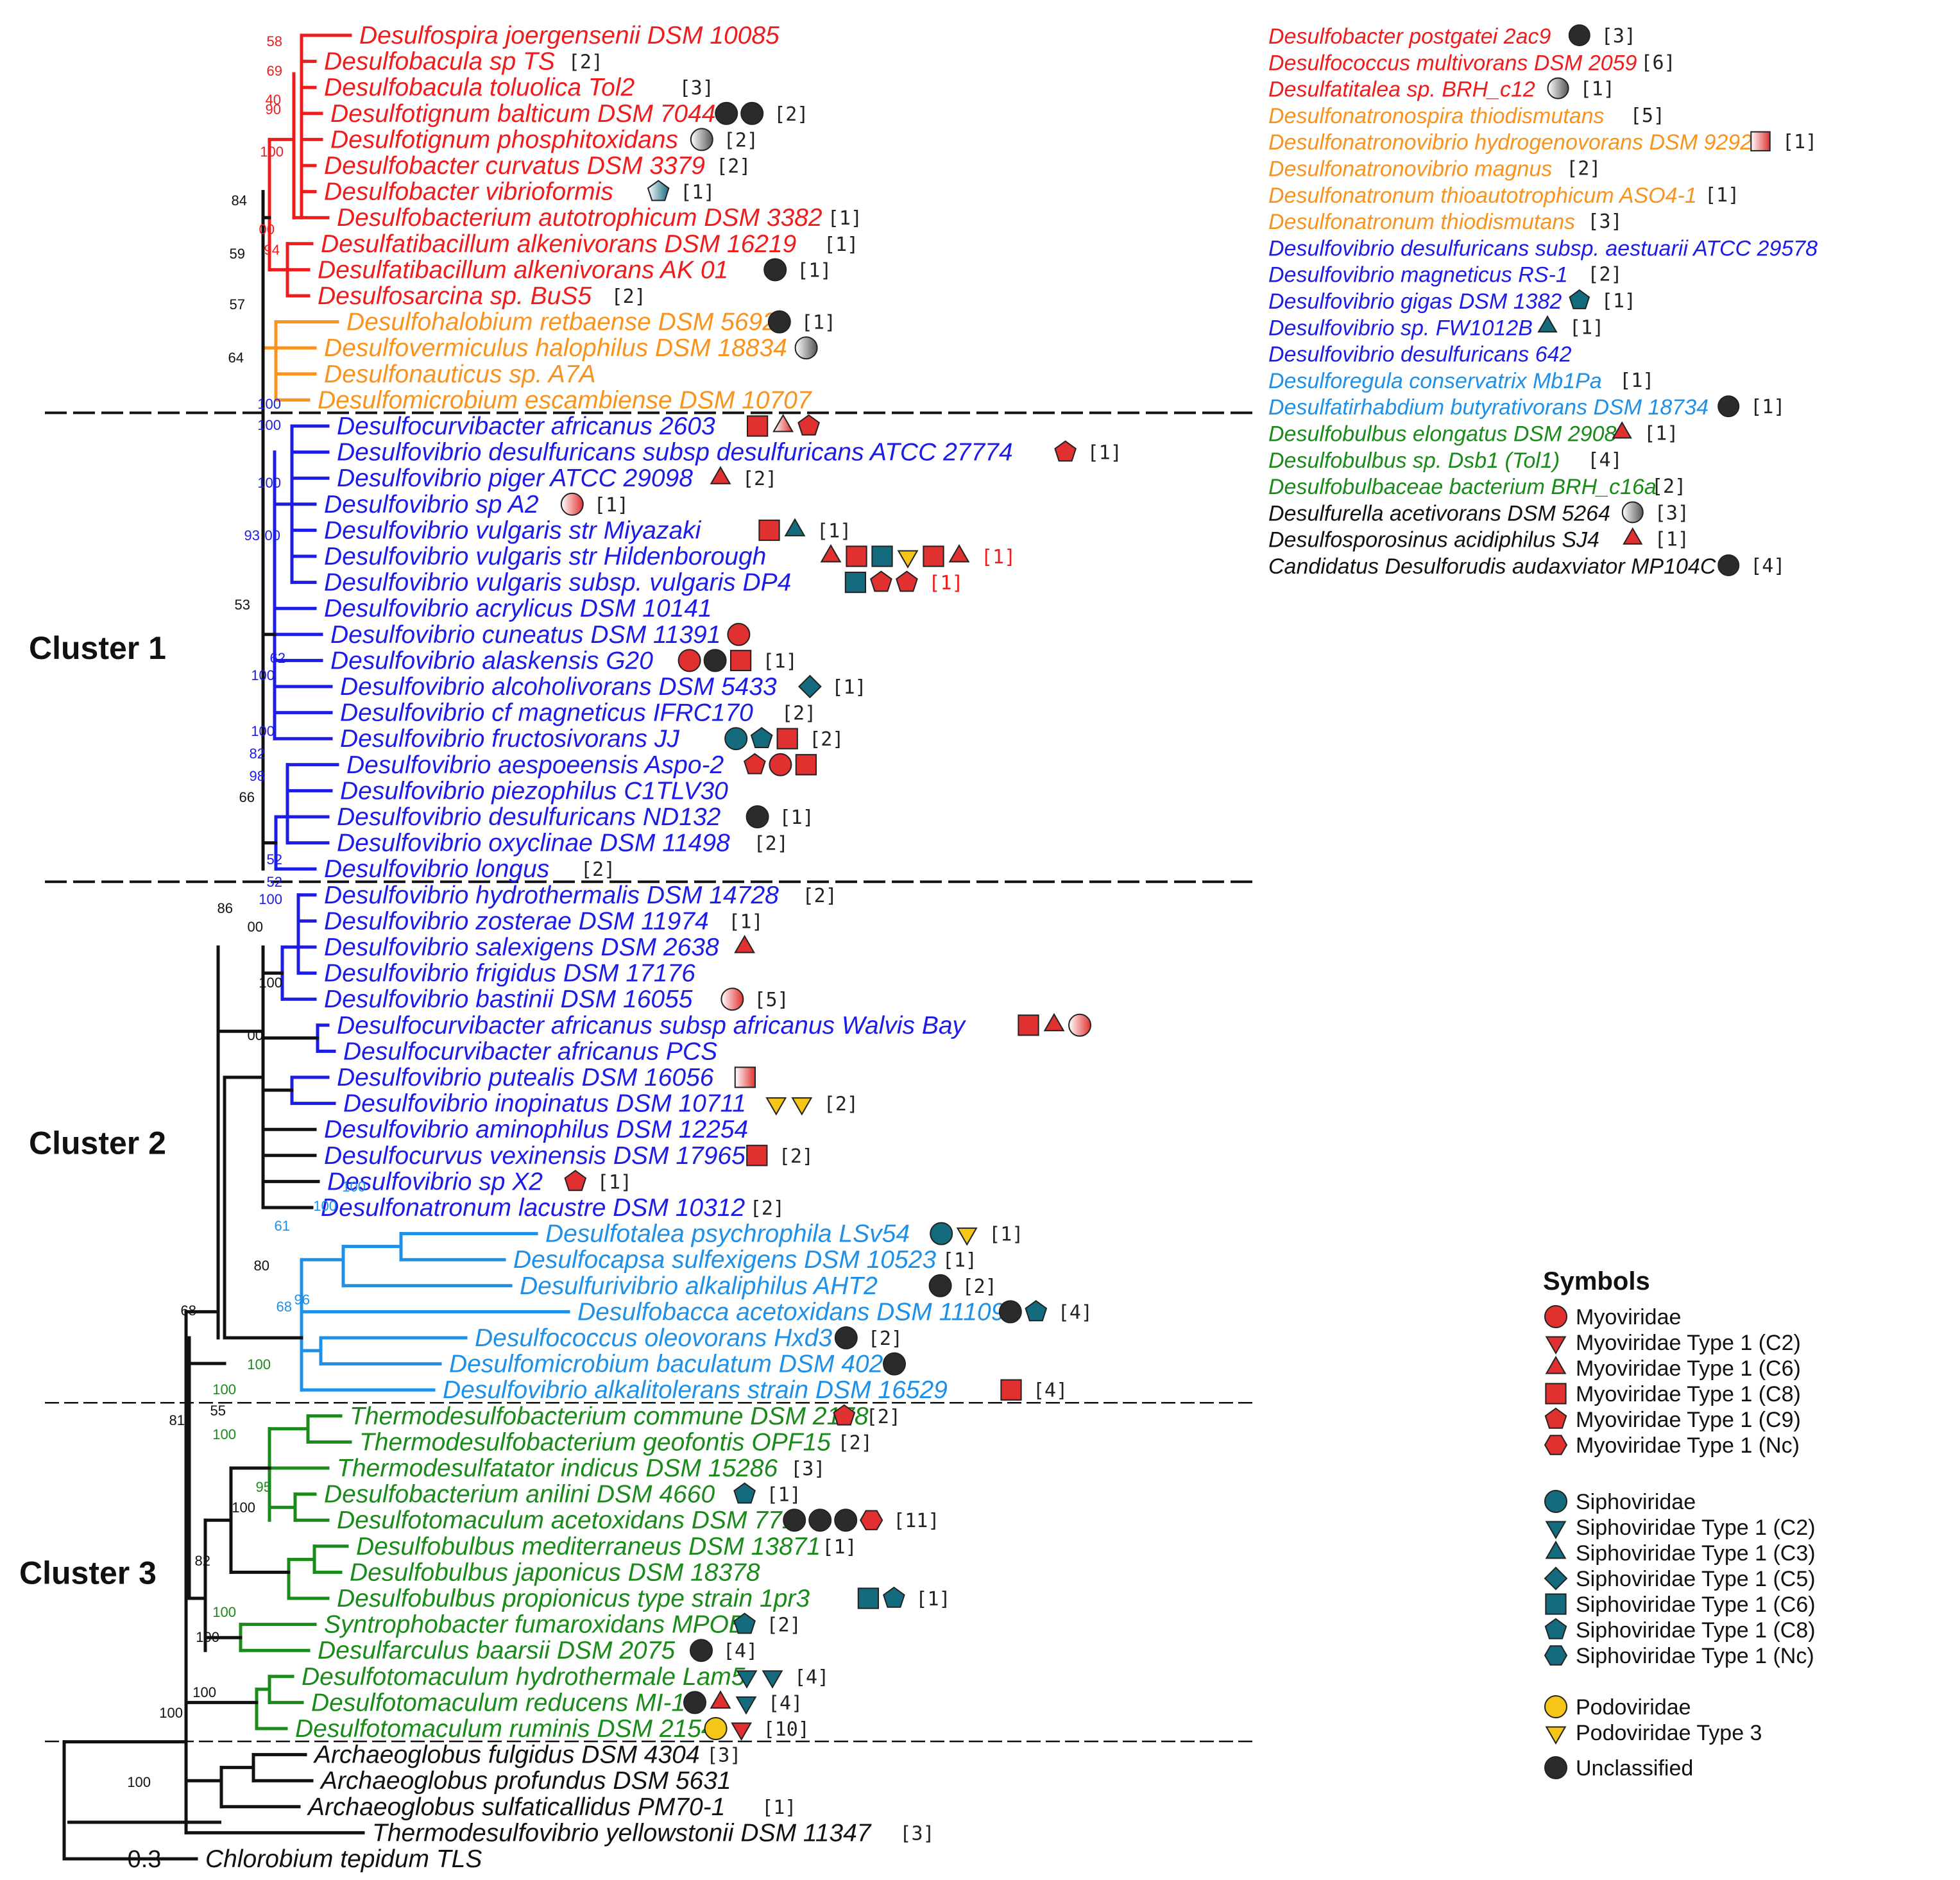 Image resolution: width=1960 pixels, height=1880 pixels. Describe the element at coordinates (506, 1755) in the screenshot. I see `taxon-label: Archaeoglobus fulgidus DSM 4304` at that location.